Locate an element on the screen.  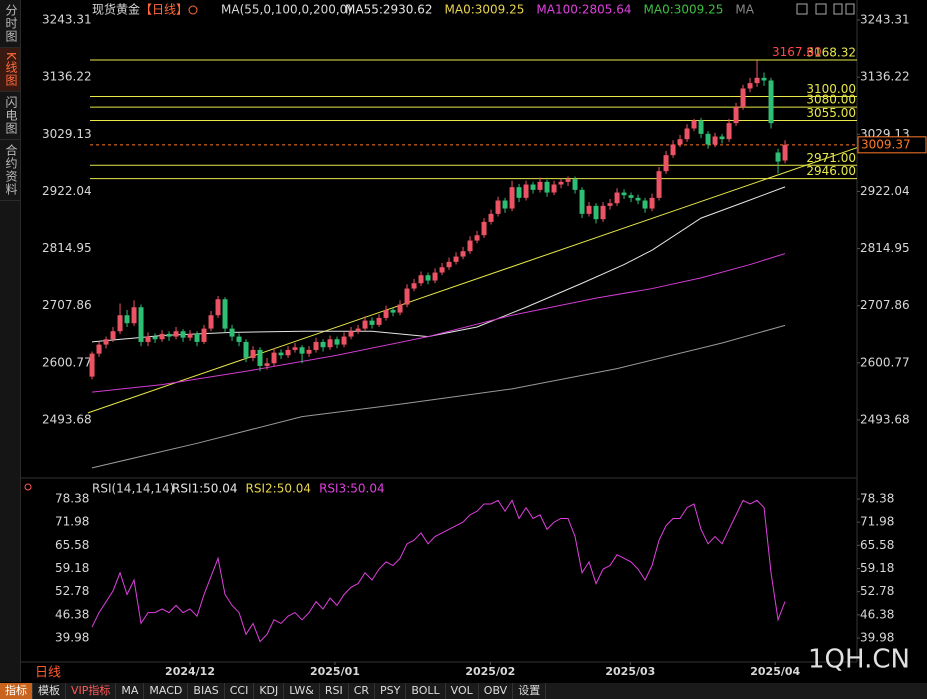
toolbar-item: OBV is located at coordinates (496, 691).